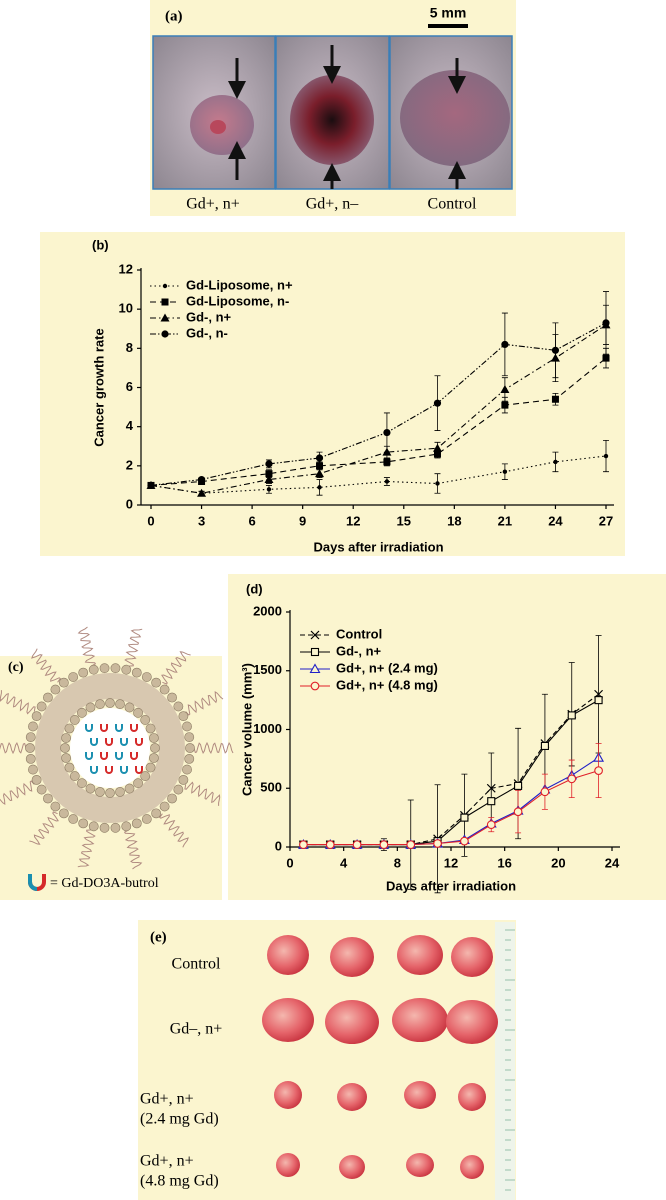 Image resolution: width=666 pixels, height=1200 pixels. Describe the element at coordinates (207, 332) in the screenshot. I see `legend-label: Gd-, n-` at that location.